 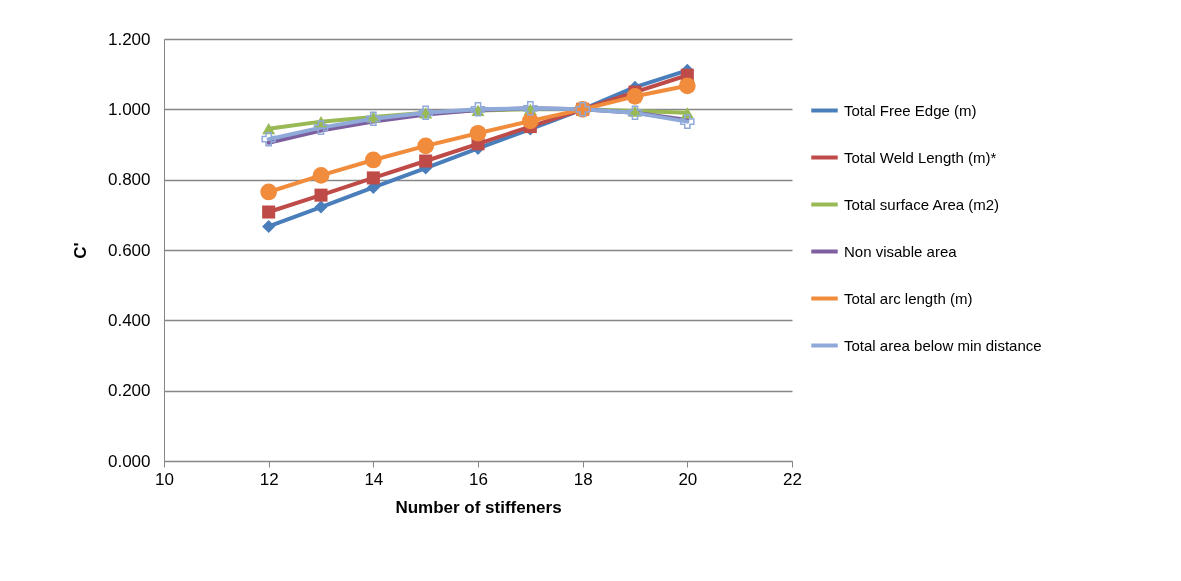 What do you see at coordinates (129, 320) in the screenshot?
I see `y-tick-label: 0.400` at bounding box center [129, 320].